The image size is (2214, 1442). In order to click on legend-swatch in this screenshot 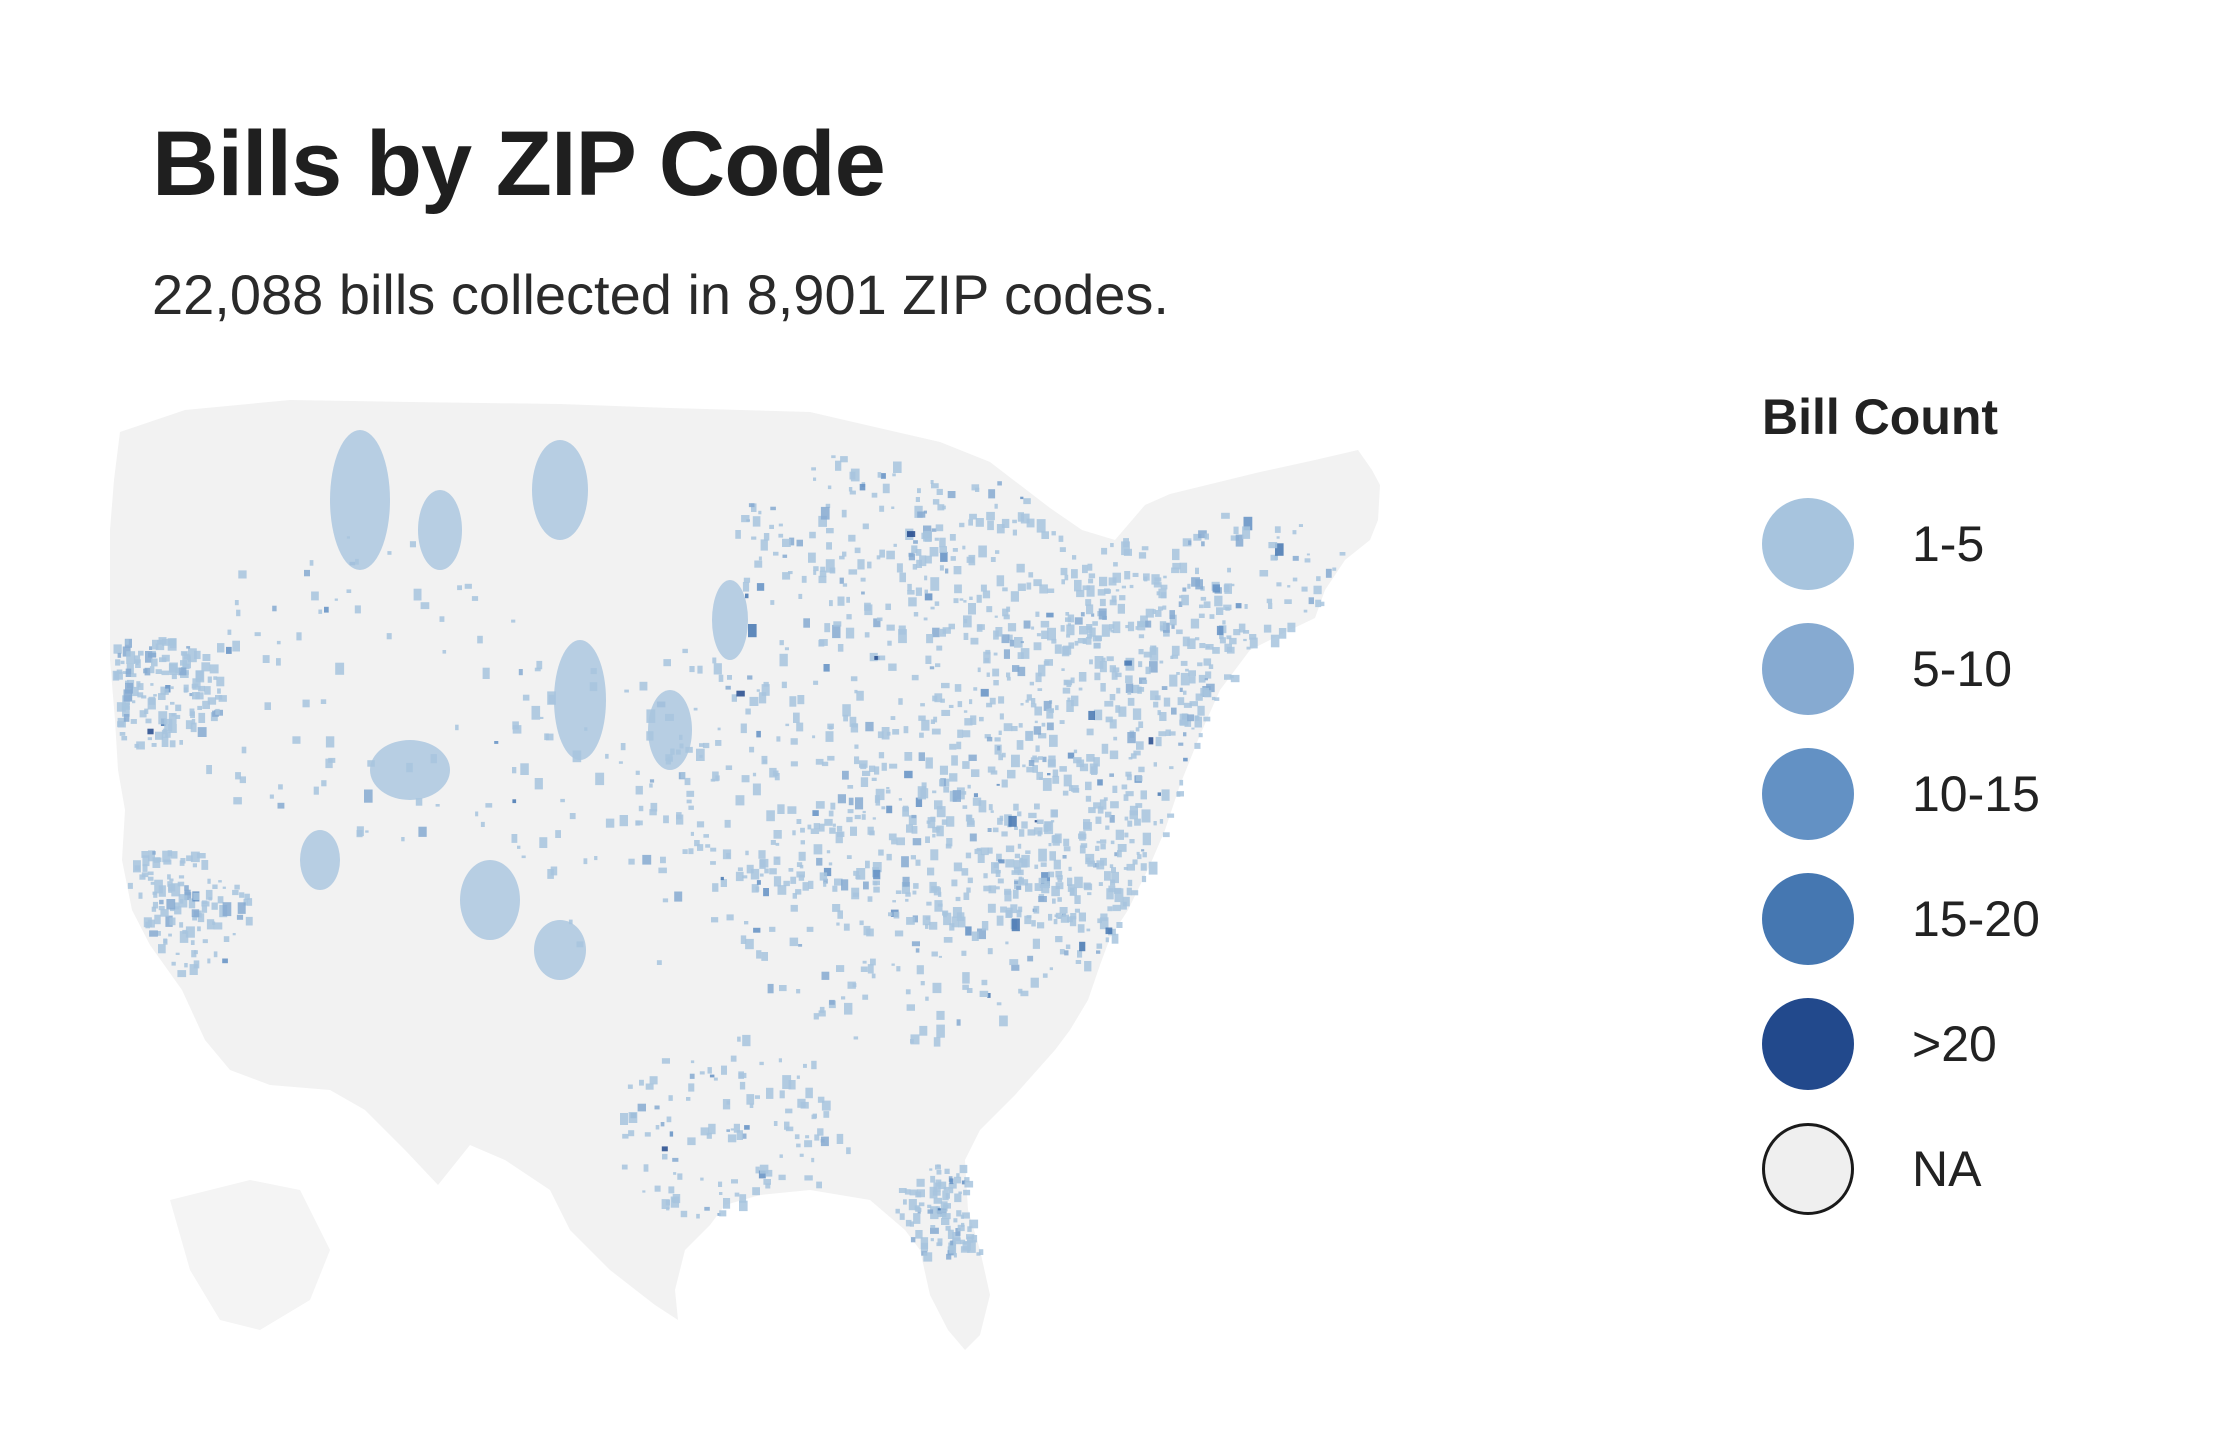, I will do `click(1808, 1169)`.